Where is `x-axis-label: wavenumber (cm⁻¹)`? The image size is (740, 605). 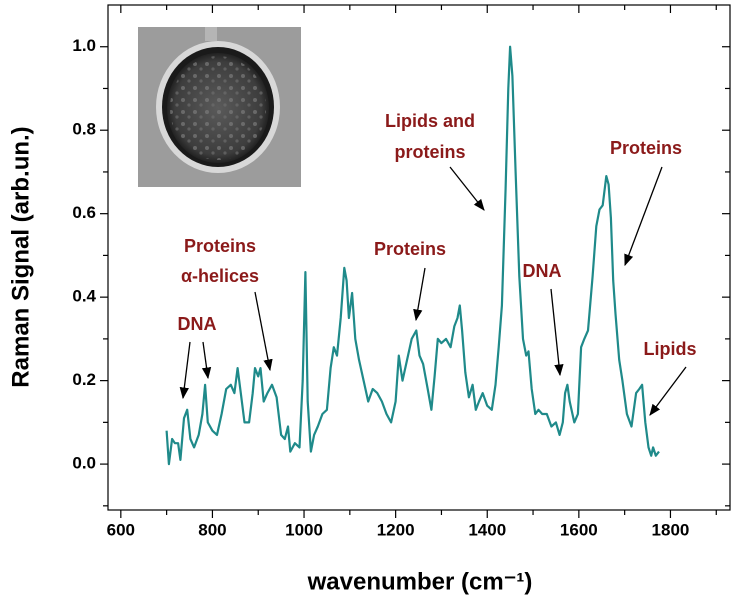
x-axis-label: wavenumber (cm⁻¹) is located at coordinates (420, 581).